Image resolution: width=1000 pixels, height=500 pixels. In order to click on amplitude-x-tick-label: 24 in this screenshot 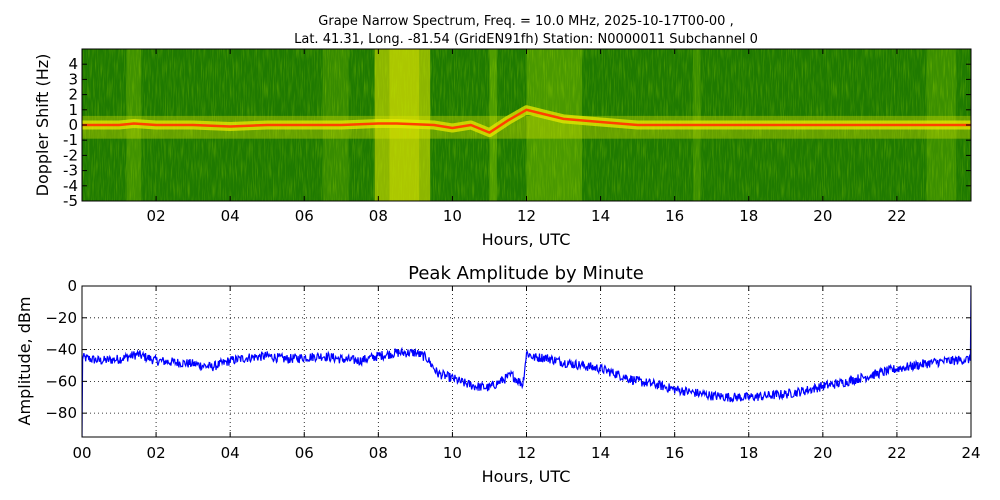, I will do `click(970, 453)`.